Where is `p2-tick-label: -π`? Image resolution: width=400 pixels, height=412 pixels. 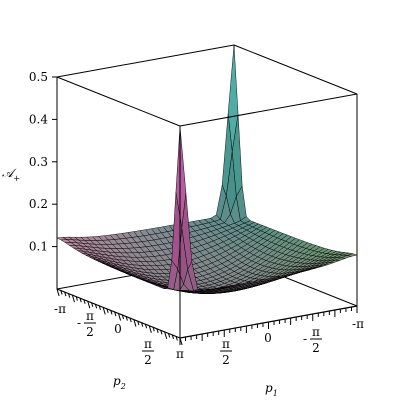 p2-tick-label: -π is located at coordinates (60, 309).